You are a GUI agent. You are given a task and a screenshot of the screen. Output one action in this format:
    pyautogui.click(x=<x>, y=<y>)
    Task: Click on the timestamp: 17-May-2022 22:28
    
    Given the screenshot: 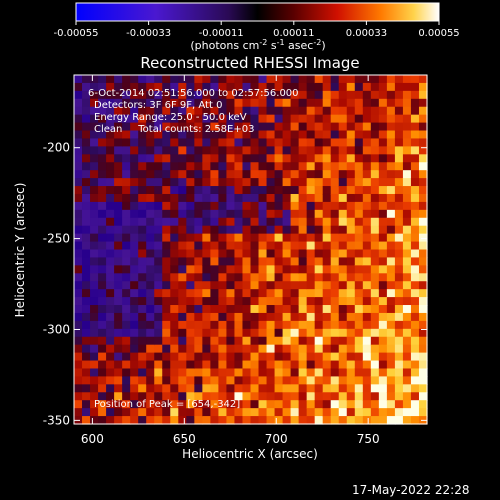 What is the action you would take?
    pyautogui.click(x=410, y=490)
    